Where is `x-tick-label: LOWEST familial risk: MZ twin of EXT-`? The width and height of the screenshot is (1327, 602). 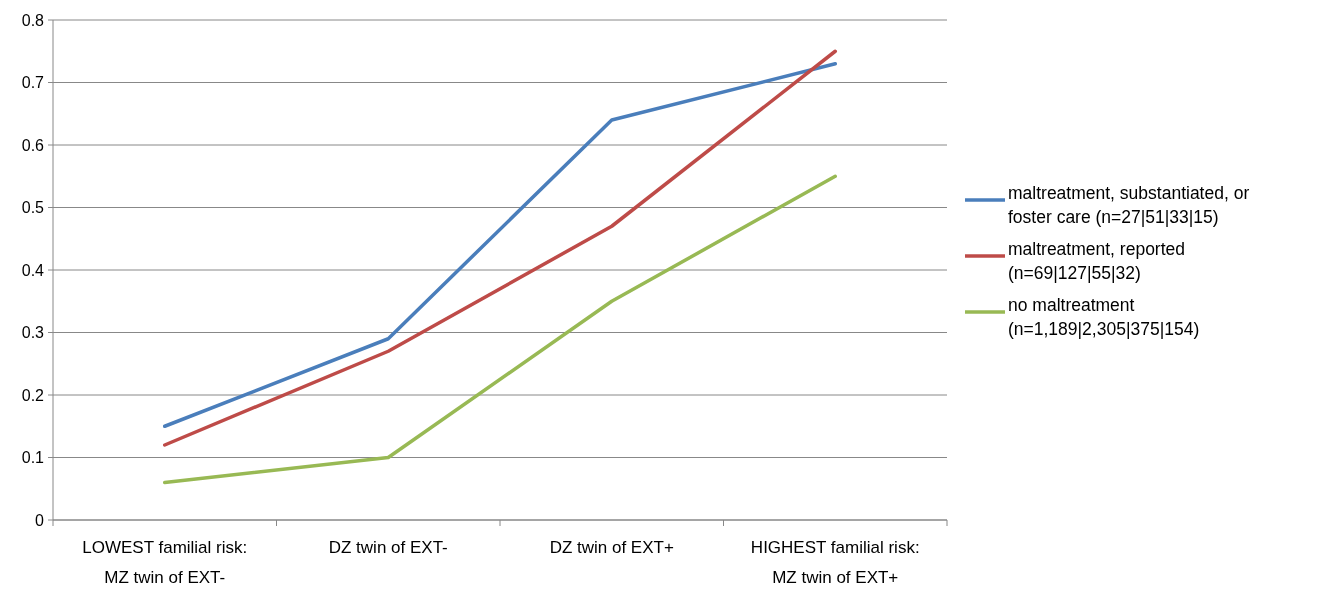 x-tick-label: LOWEST familial risk: MZ twin of EXT- is located at coordinates (165, 562).